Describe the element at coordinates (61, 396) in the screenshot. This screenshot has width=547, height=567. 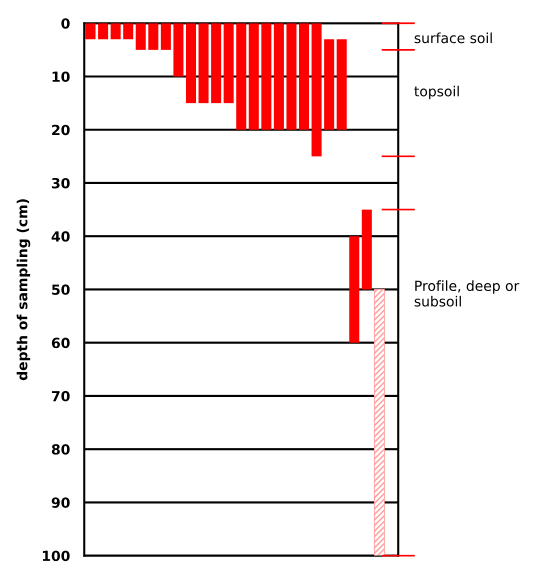
I see `y-tick-label: 70` at that location.